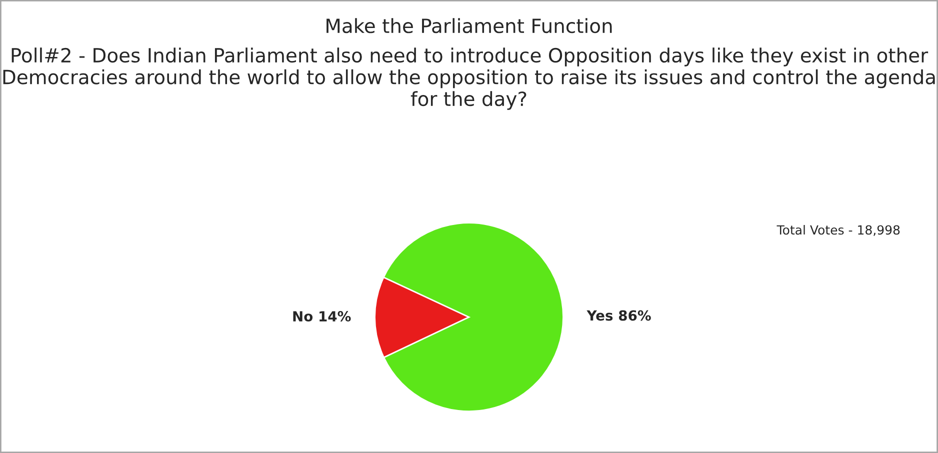 The width and height of the screenshot is (938, 453). Describe the element at coordinates (618, 315) in the screenshot. I see `slice-label: Yes 86%` at that location.